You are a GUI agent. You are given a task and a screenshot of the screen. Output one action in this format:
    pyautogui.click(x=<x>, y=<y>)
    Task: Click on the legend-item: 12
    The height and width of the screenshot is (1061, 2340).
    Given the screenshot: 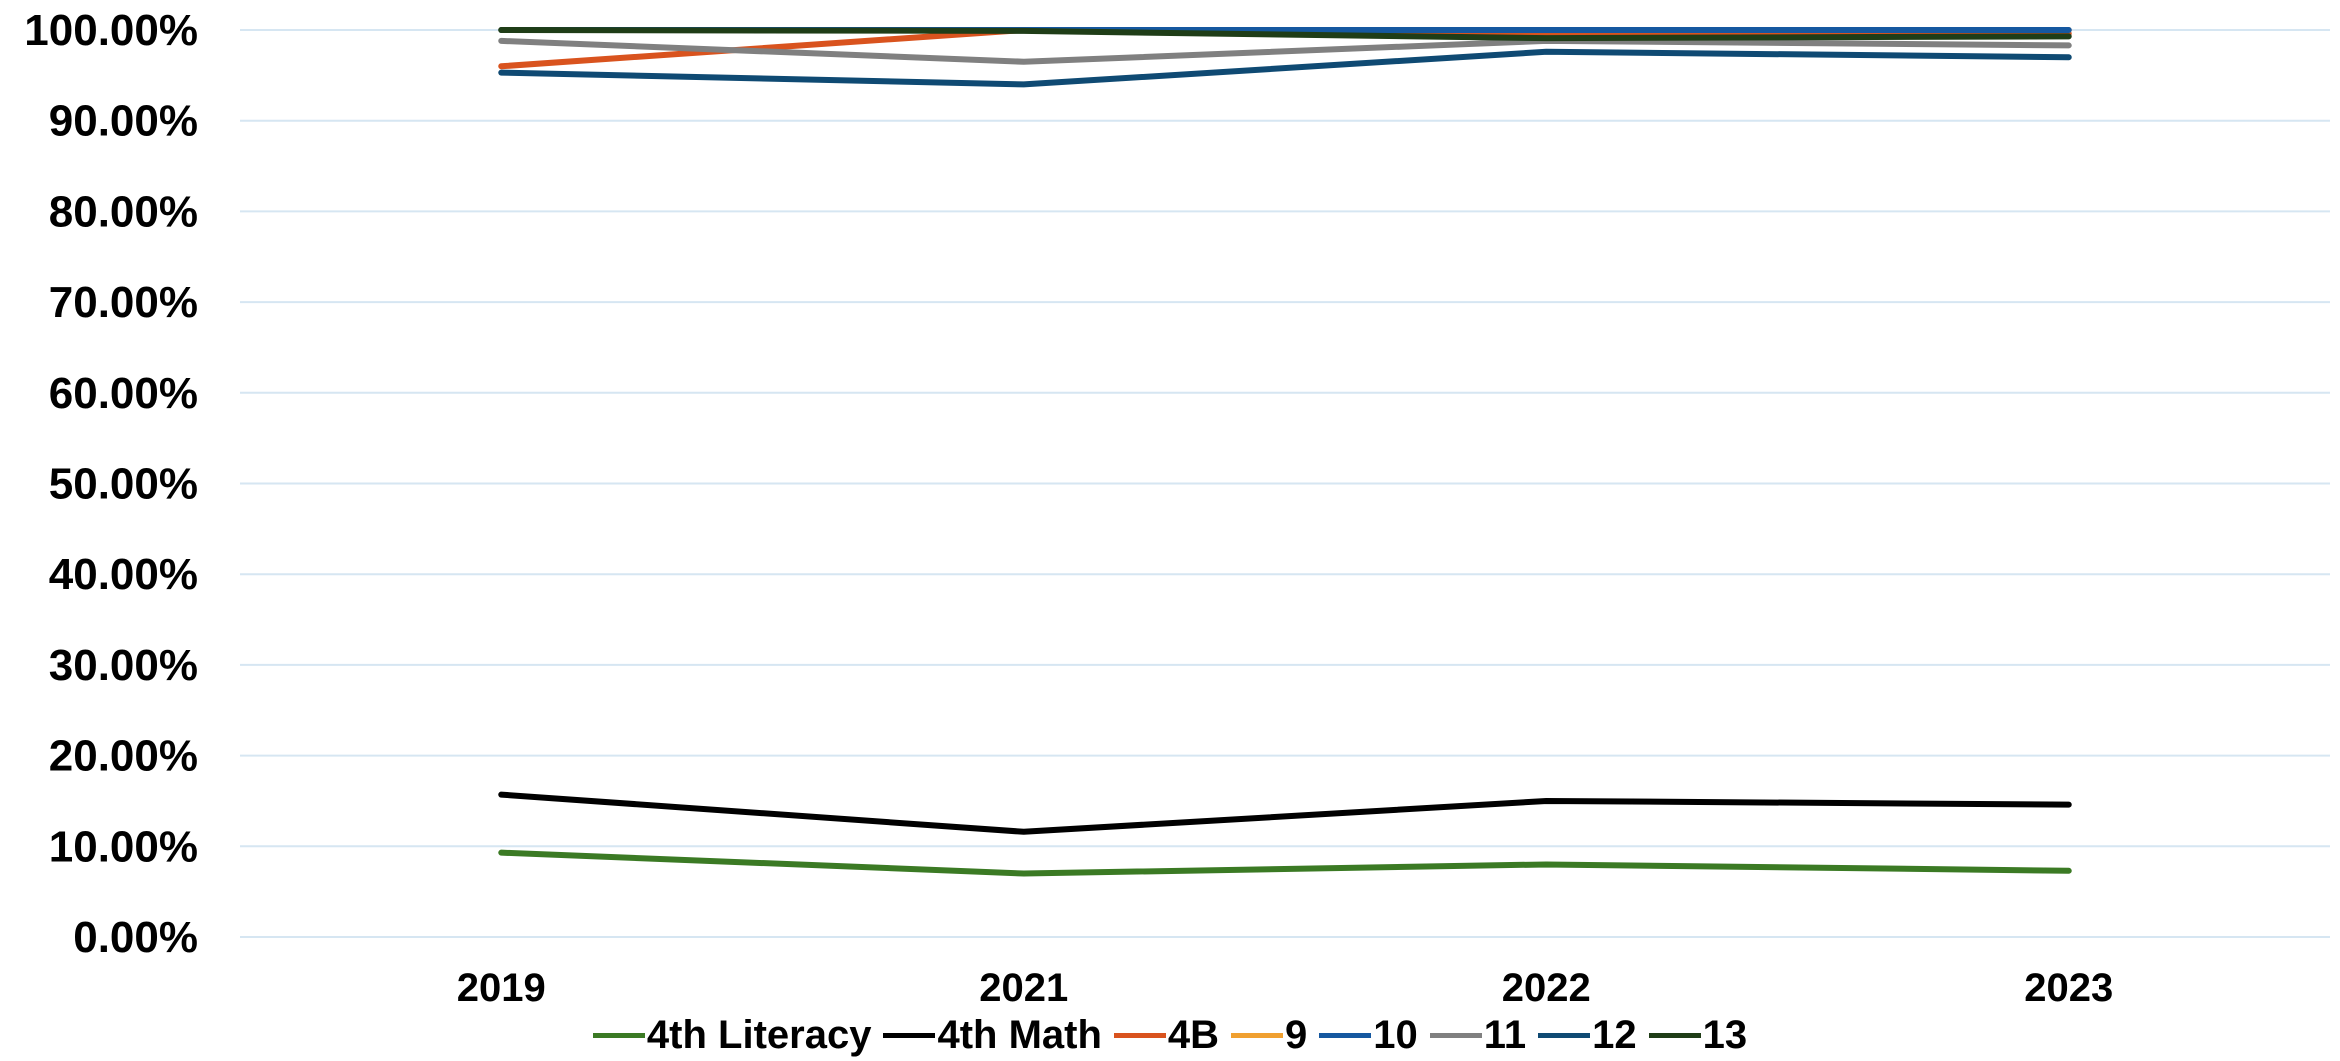 What is the action you would take?
    pyautogui.click(x=1587, y=1035)
    